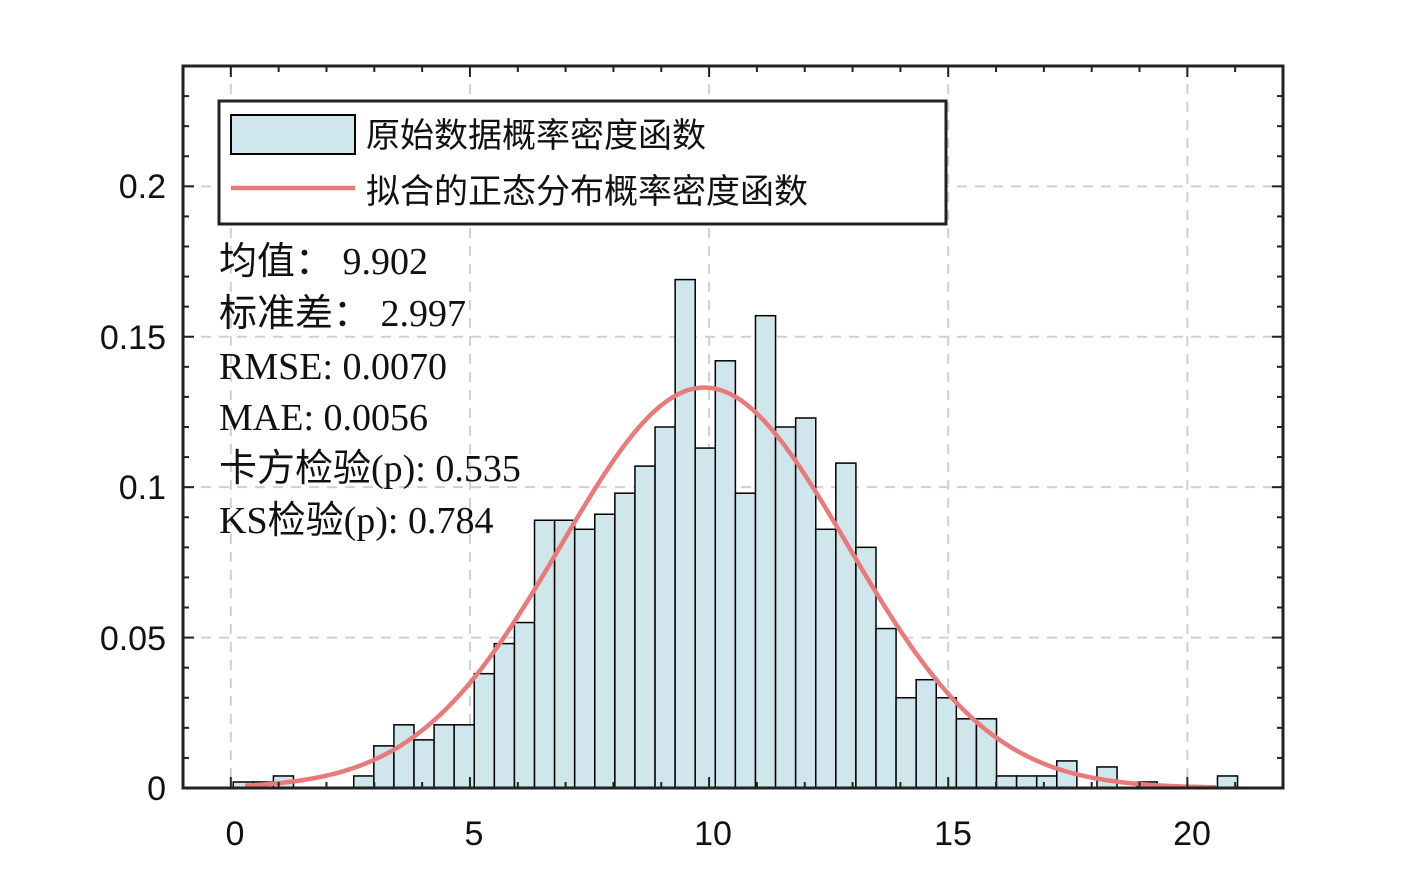  What do you see at coordinates (1192, 834) in the screenshot?
I see `x-tick-label: 20` at bounding box center [1192, 834].